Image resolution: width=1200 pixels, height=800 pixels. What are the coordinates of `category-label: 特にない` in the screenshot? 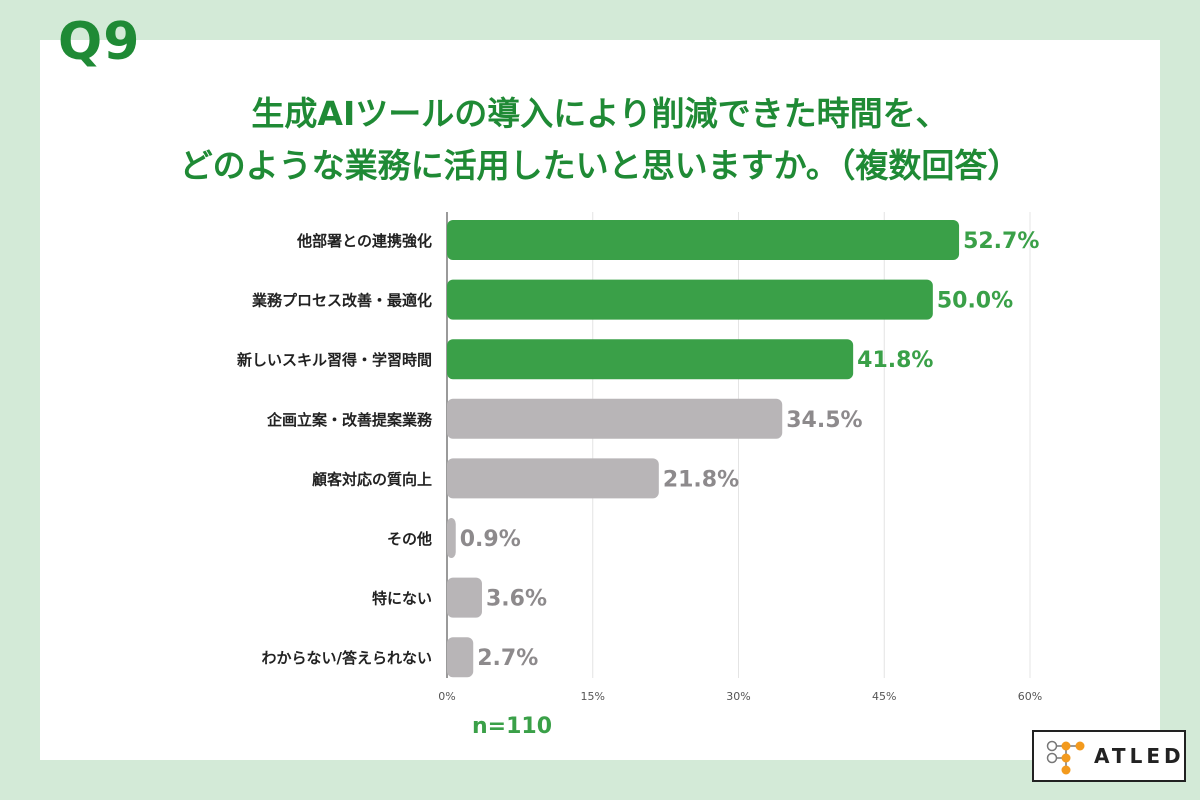 It's located at (402, 599).